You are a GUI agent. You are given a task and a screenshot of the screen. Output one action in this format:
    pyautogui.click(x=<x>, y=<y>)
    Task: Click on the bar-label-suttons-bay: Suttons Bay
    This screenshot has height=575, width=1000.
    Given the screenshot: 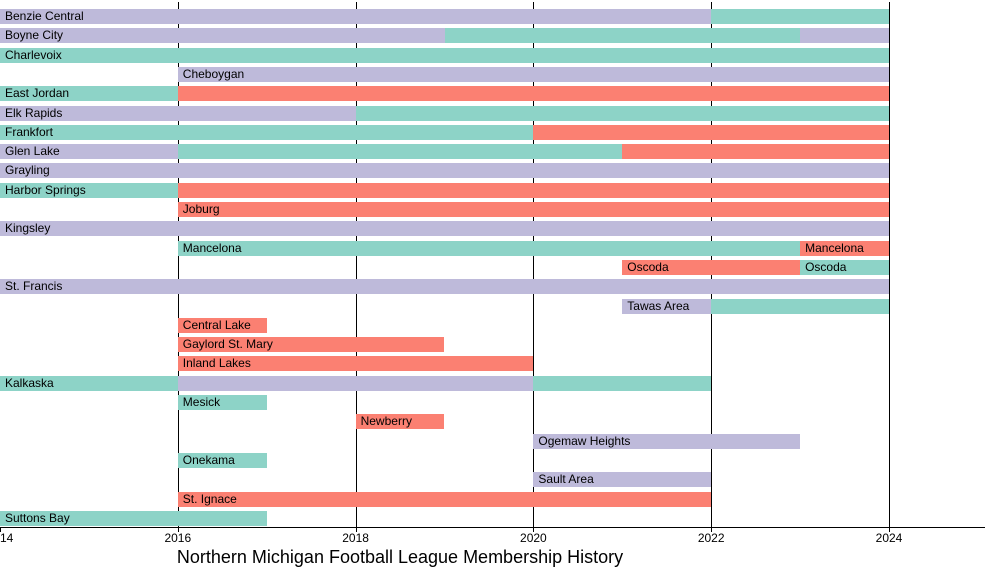 What is the action you would take?
    pyautogui.click(x=37, y=517)
    